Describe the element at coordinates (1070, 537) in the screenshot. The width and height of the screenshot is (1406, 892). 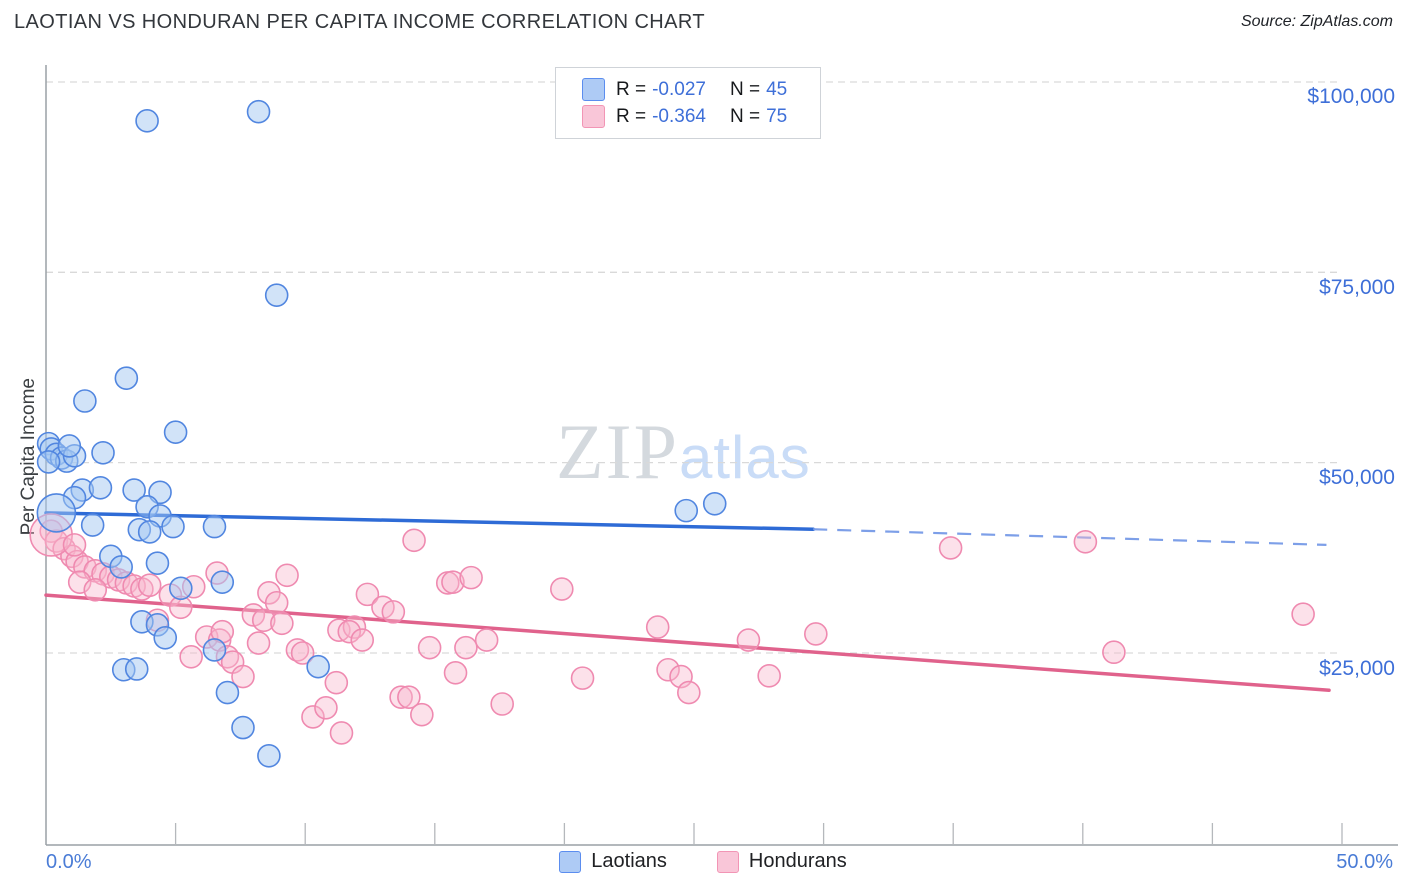
I see `laotians-trend-line-dashed` at that location.